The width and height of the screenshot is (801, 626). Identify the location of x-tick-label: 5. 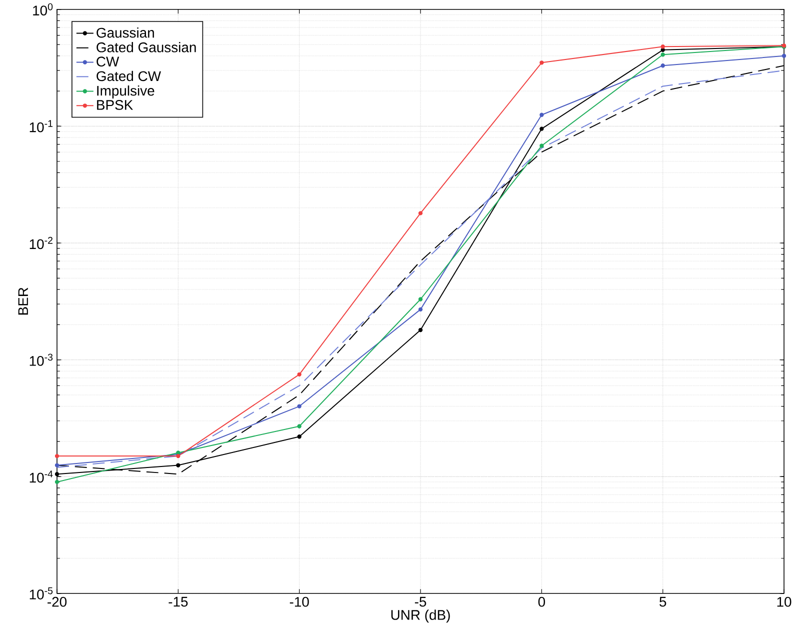
(663, 601).